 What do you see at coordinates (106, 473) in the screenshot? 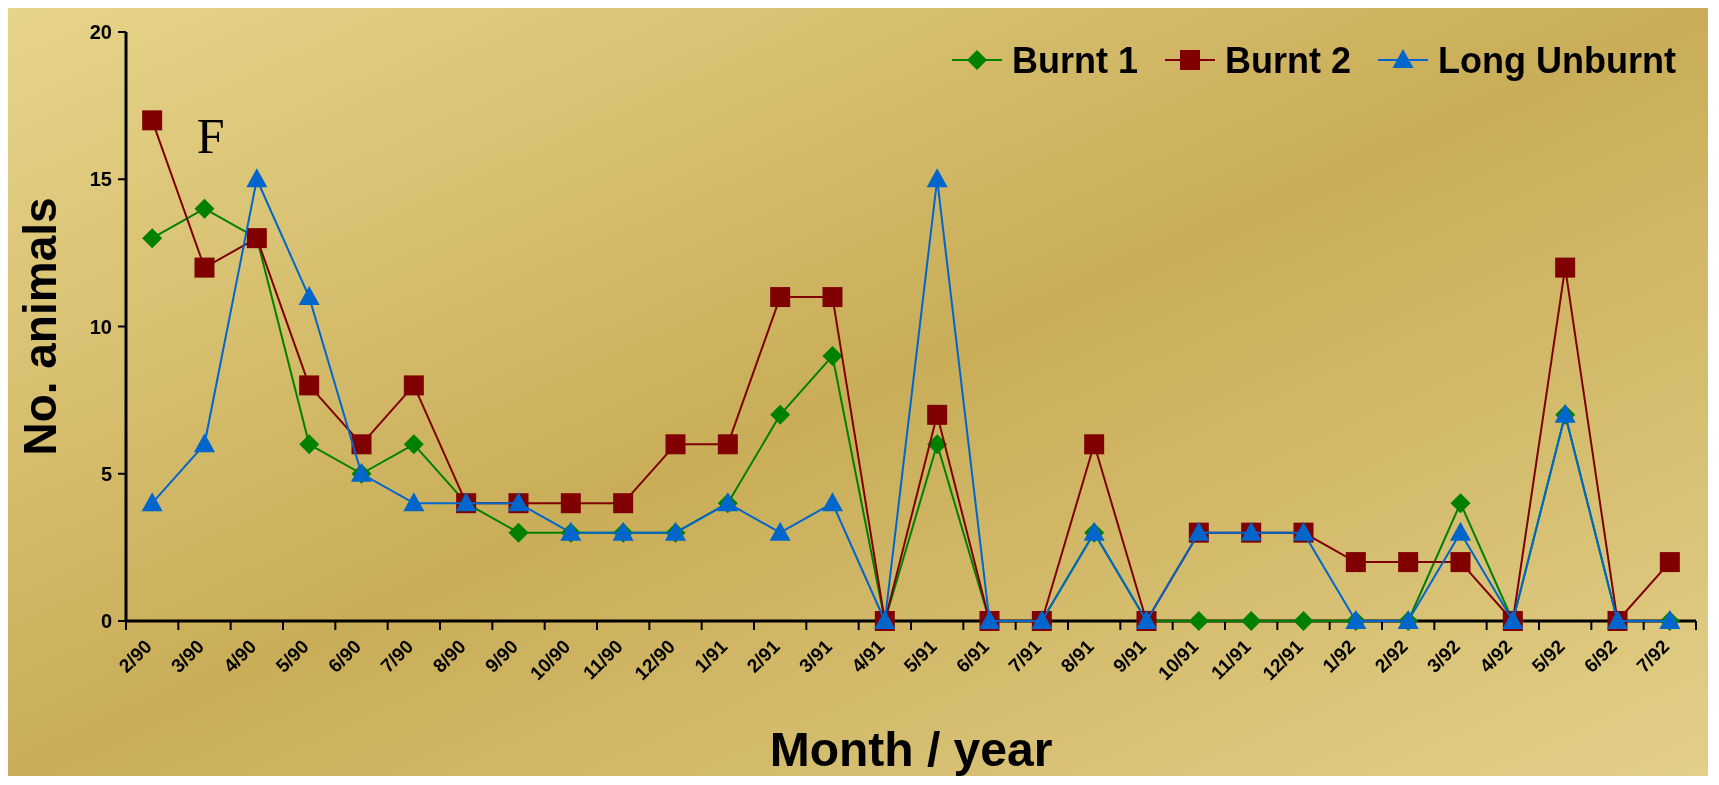
I see `y-tick-label: 5` at bounding box center [106, 473].